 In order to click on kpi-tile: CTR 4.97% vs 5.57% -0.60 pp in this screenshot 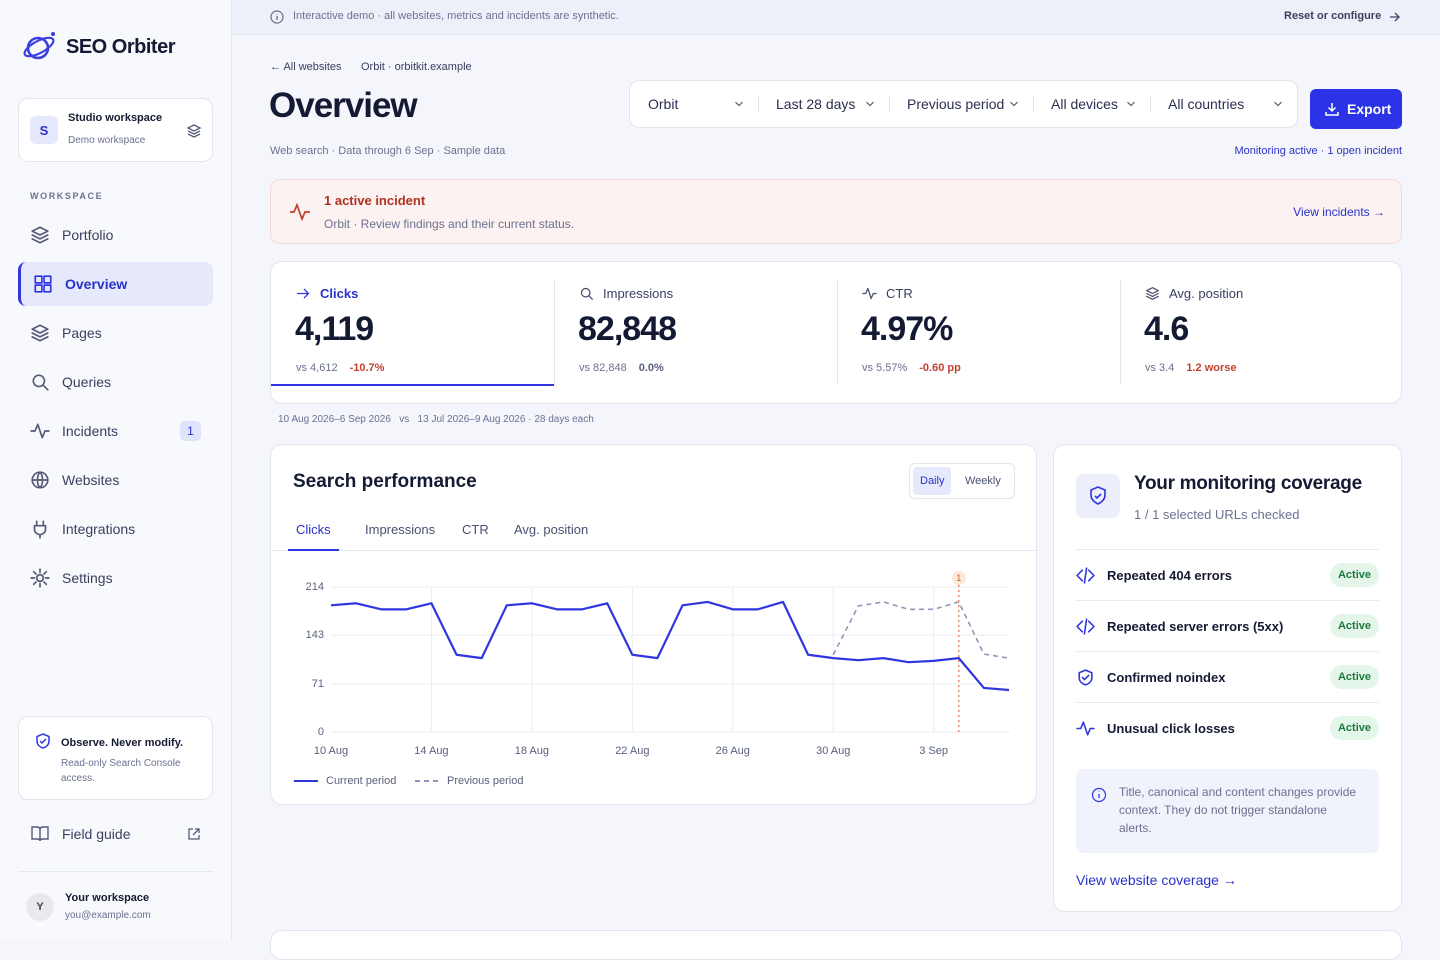, I will do `click(978, 332)`.